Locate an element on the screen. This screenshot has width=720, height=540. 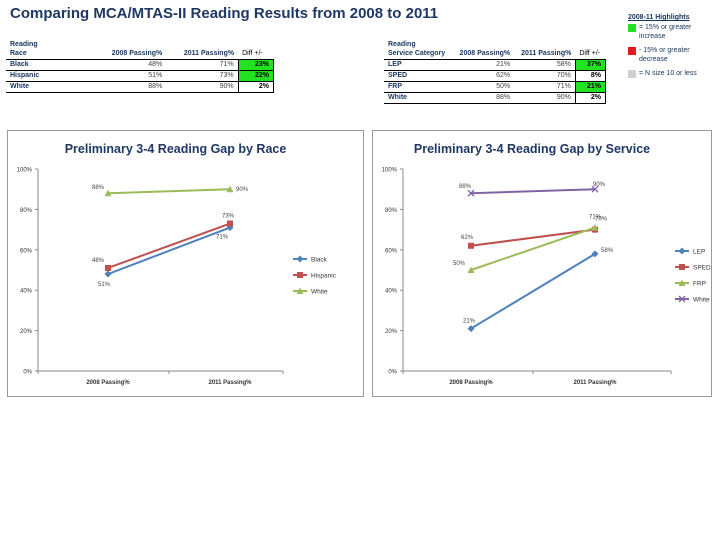
cell-2008: 62% is located at coordinates (483, 76).